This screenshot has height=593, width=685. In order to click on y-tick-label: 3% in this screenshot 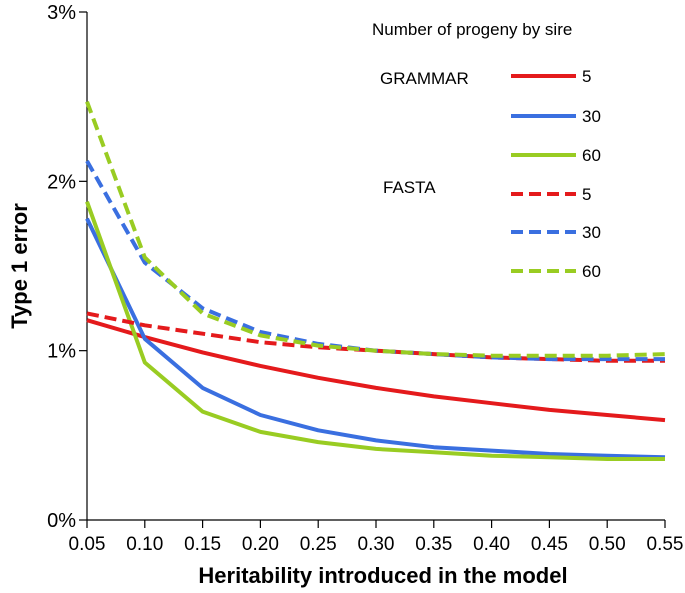, I will do `click(61, 13)`.